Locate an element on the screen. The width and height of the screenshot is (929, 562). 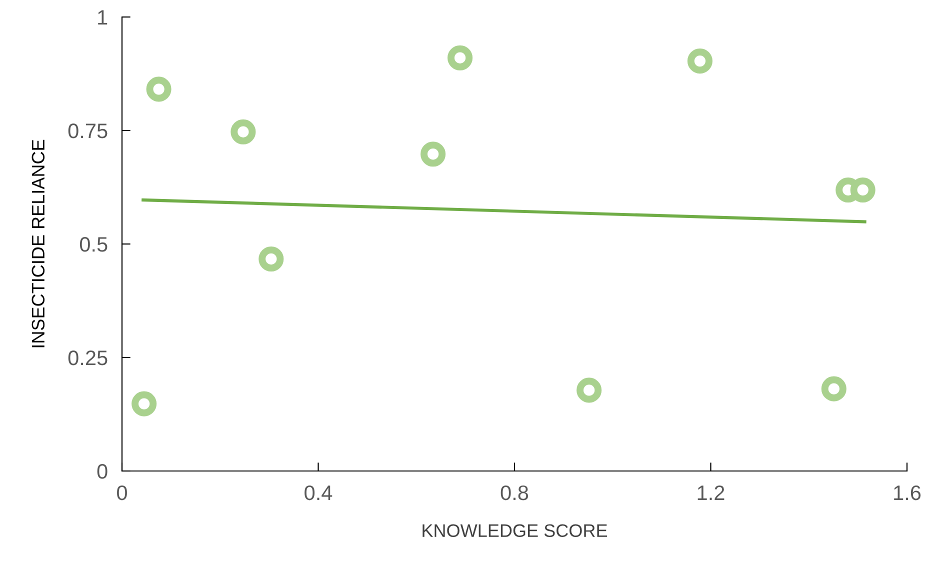
x-tick-label: 1.6 is located at coordinates (907, 492).